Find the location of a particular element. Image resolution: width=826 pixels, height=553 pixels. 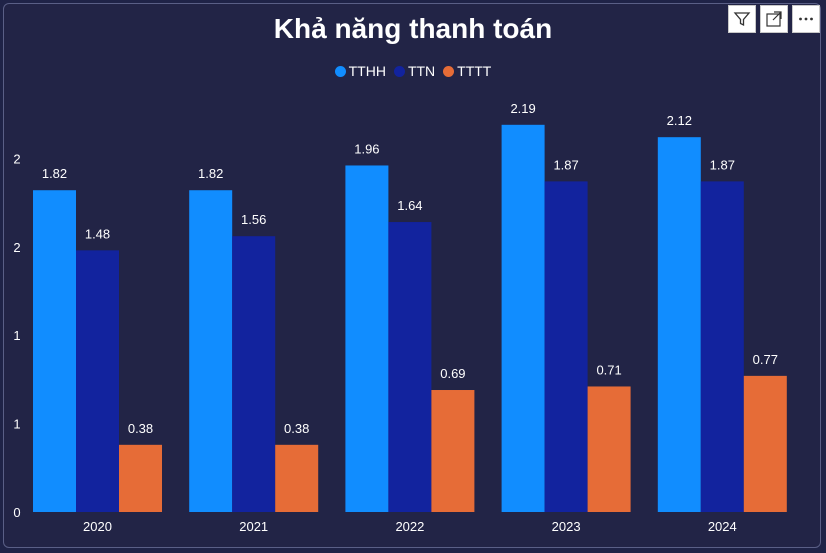

data-label: 1.96 is located at coordinates (366, 148).